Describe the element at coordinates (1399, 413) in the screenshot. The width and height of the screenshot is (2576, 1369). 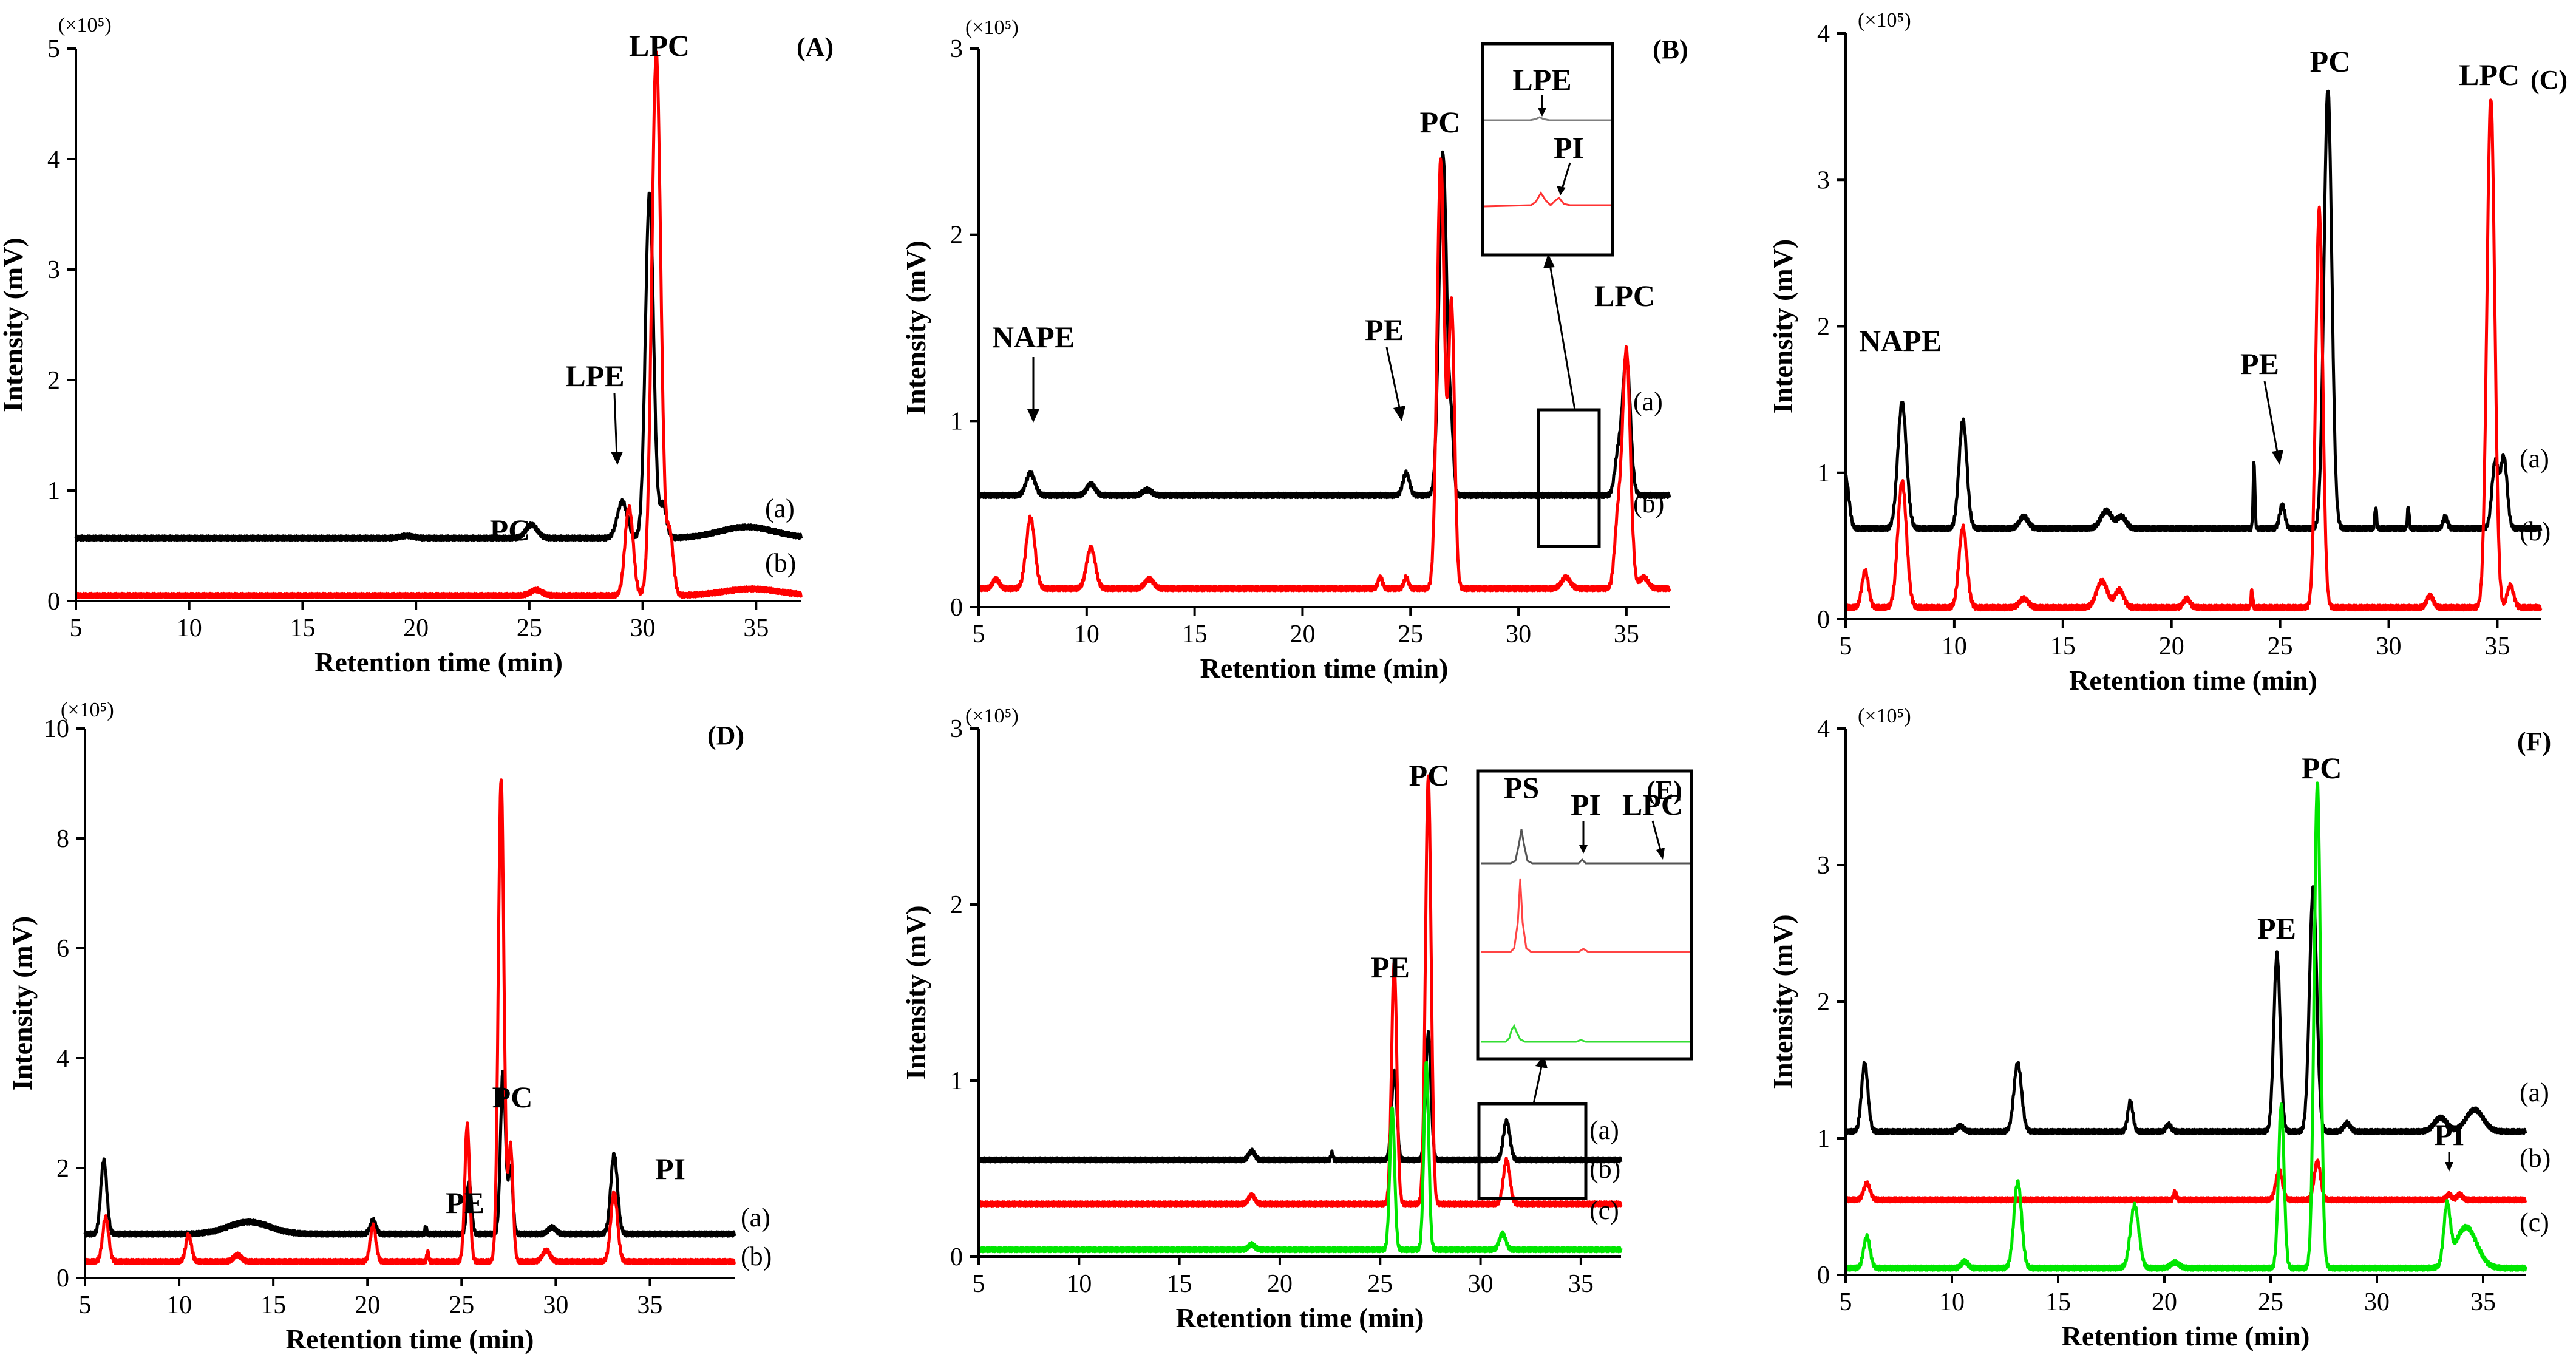
I see `arrowhead-pe` at that location.